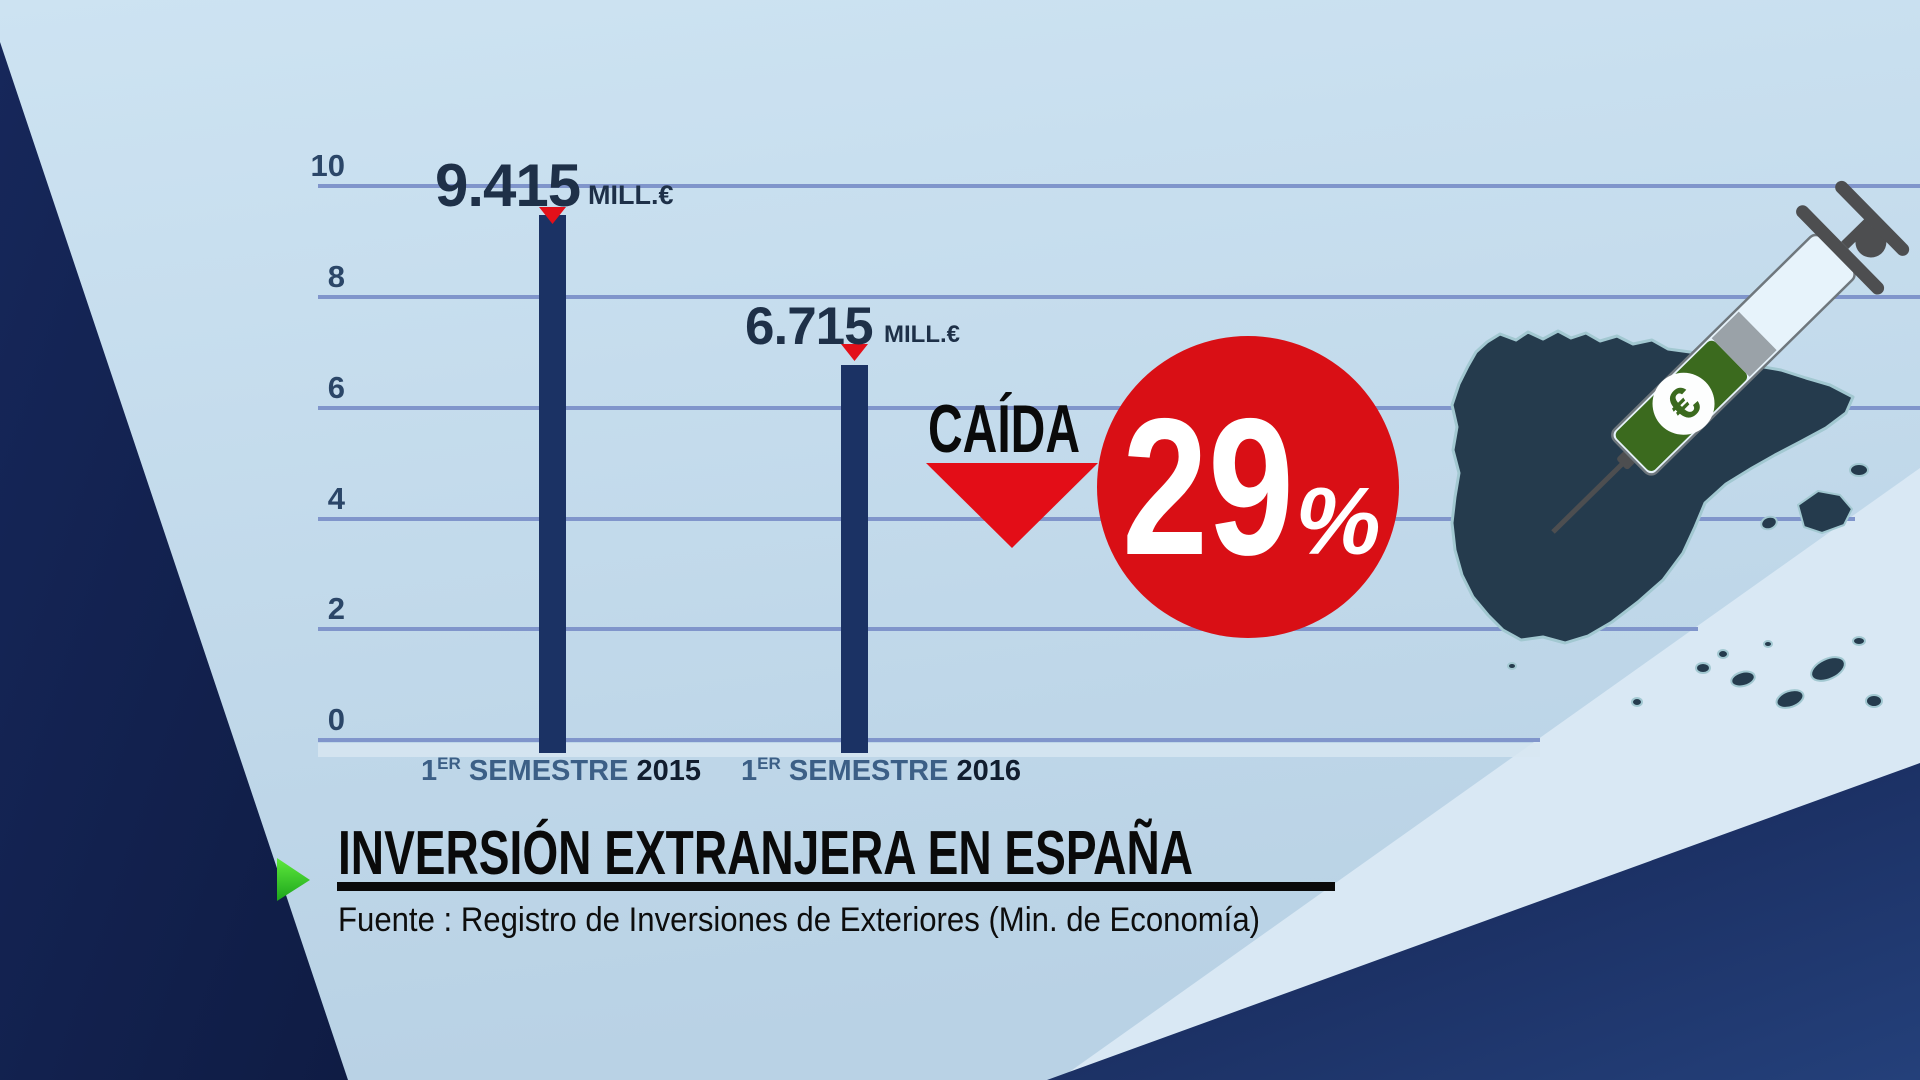  Describe the element at coordinates (1769, 523) in the screenshot. I see `island-ibiza` at that location.